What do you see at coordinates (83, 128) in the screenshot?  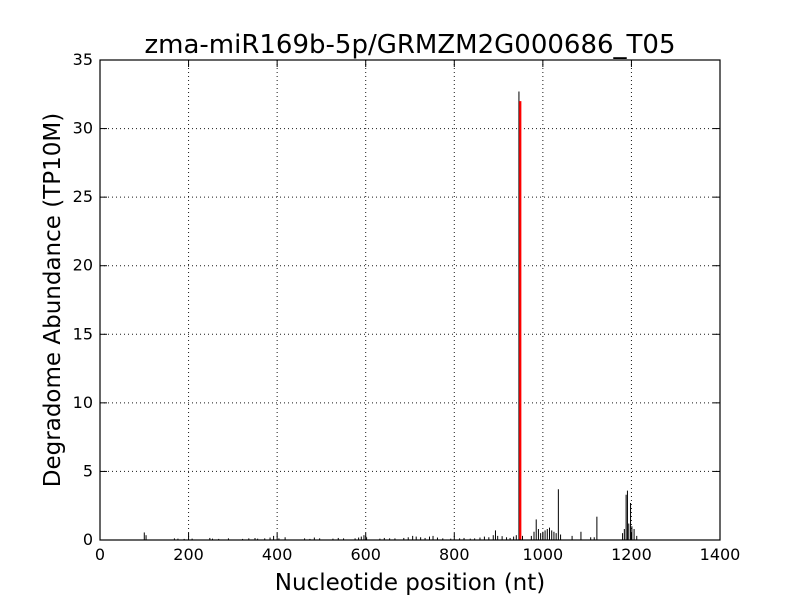 I see `y-tick-label: 30` at bounding box center [83, 128].